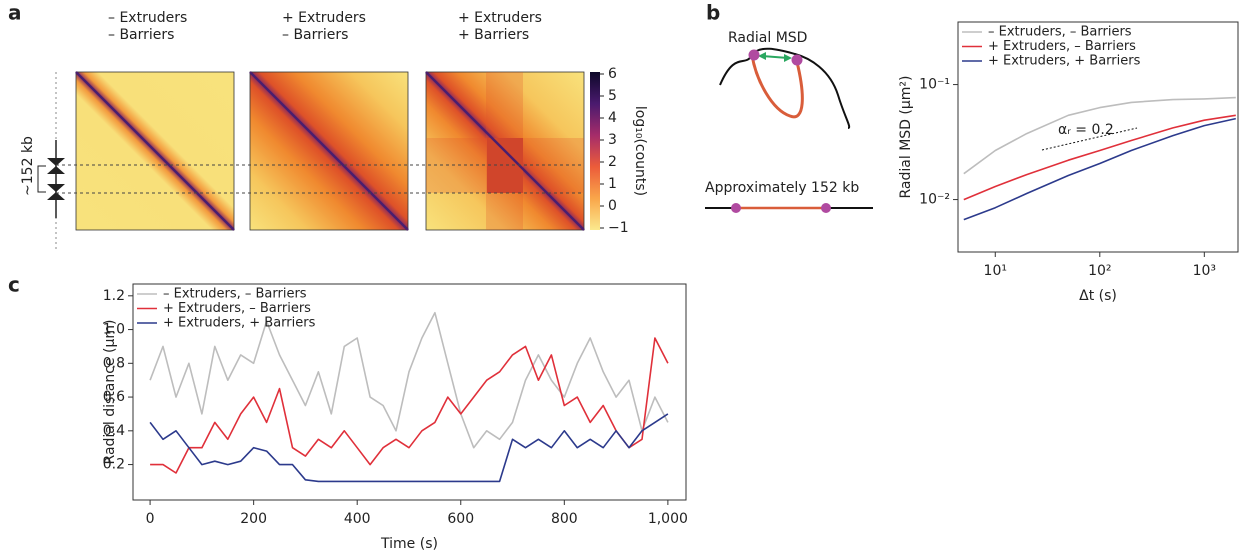  What do you see at coordinates (612, 74) in the screenshot?
I see `colorbar-tick-label: 6` at bounding box center [612, 74].